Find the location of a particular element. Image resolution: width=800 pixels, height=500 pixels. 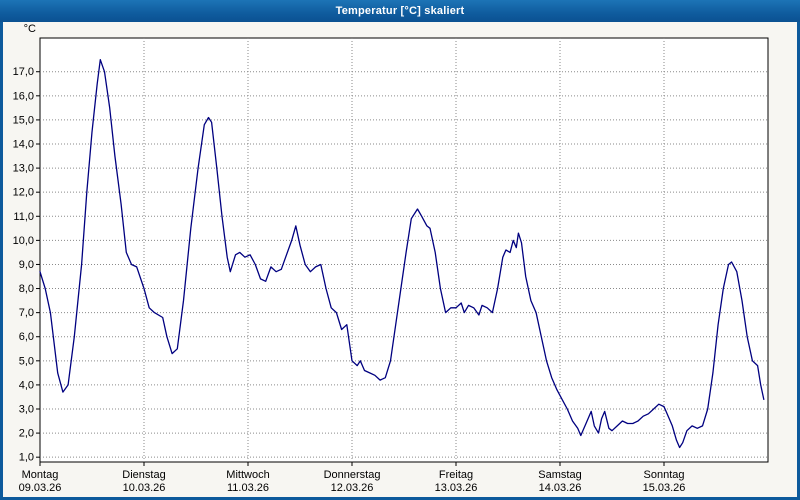

y-tick-label: 7,0 is located at coordinates (26, 313).